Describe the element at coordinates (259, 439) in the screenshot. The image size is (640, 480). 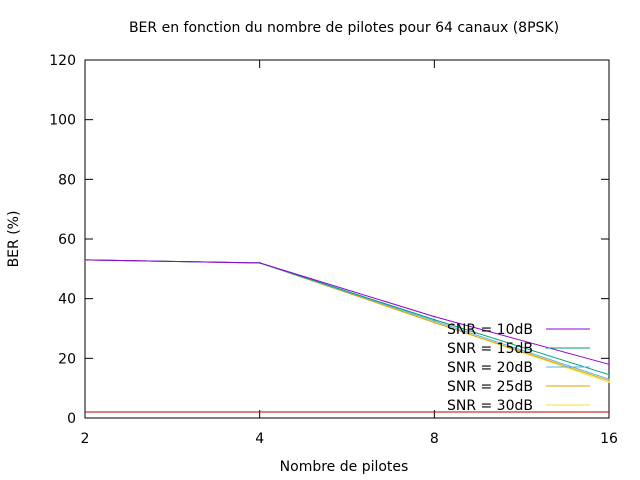
I see `x-tick-label: 4` at that location.